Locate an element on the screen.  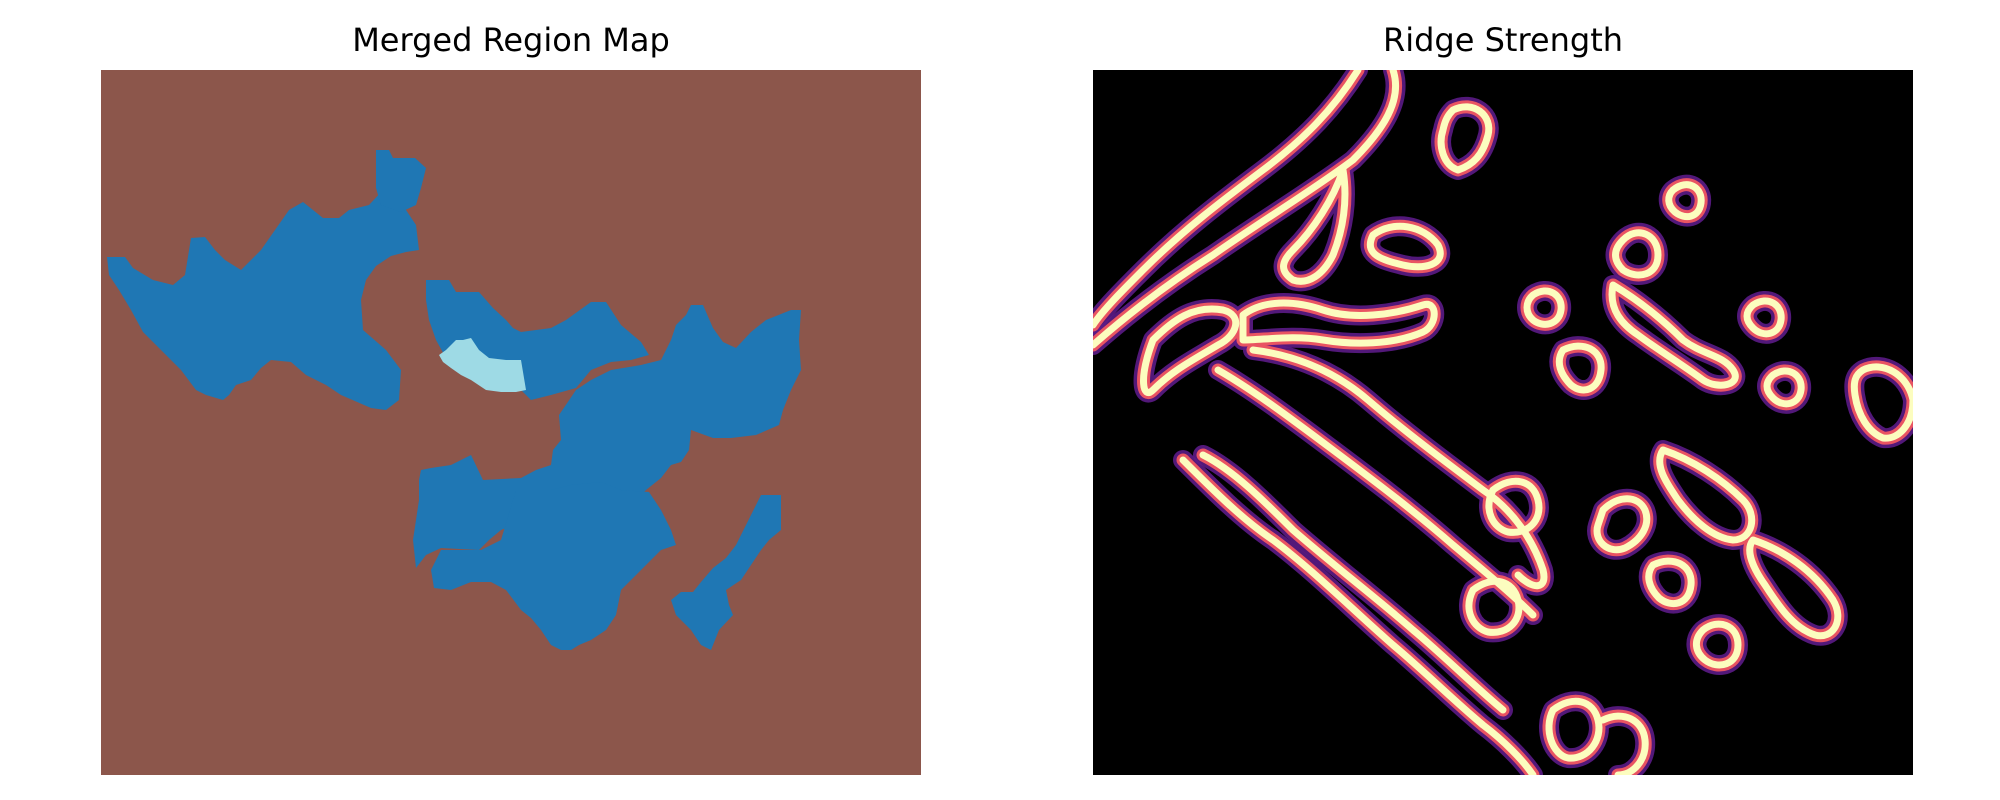
region-right-lower is located at coordinates (607, 436).